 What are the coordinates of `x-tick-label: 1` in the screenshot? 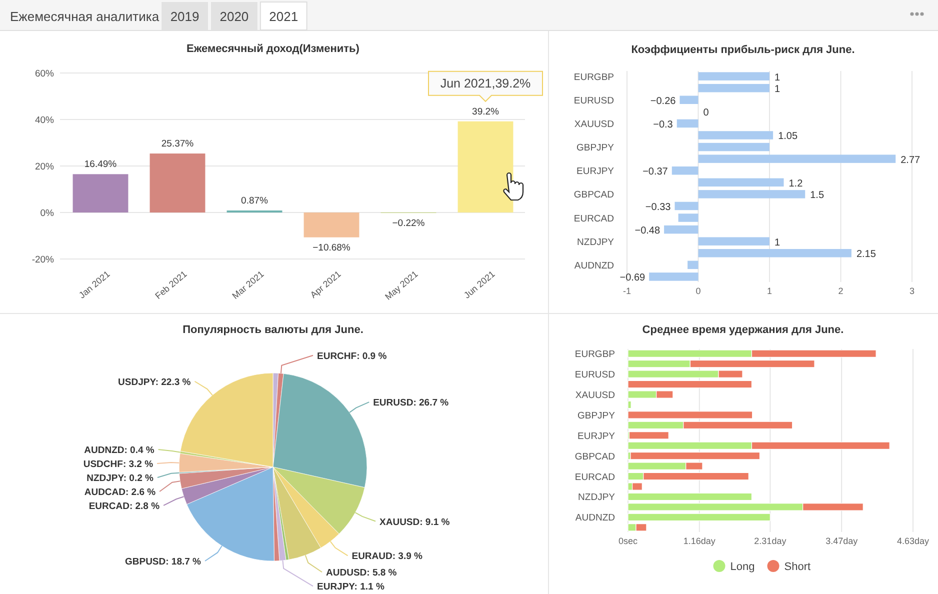 It's located at (769, 291).